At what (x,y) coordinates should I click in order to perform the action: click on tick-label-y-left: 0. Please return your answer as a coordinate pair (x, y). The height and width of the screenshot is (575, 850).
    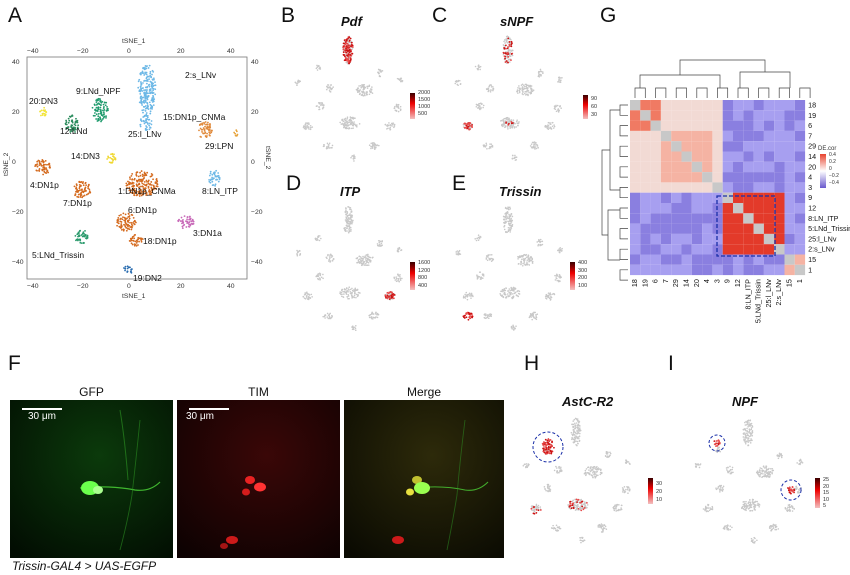
    Looking at the image, I should click on (14, 162).